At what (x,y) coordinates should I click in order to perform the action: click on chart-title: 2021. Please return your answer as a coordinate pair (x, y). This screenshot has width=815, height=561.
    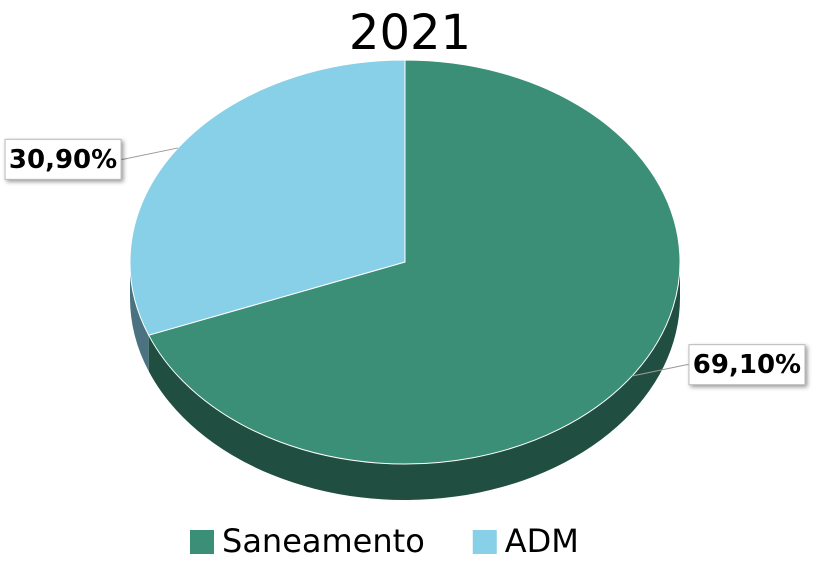
    Looking at the image, I should click on (410, 33).